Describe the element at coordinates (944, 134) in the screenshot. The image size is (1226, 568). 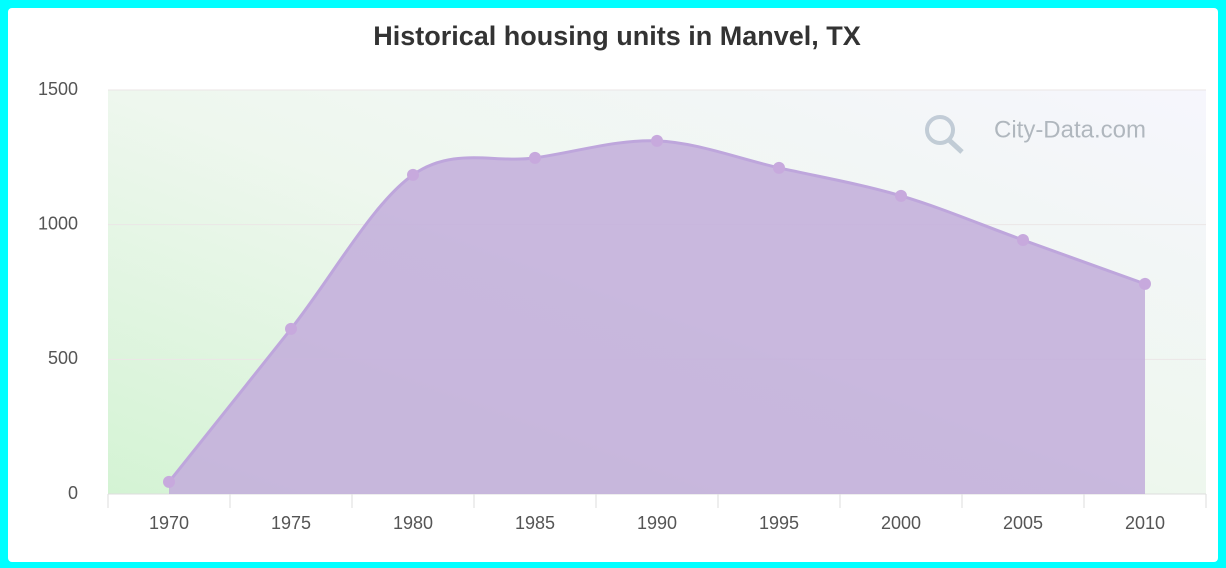
I see `watermark-logo` at that location.